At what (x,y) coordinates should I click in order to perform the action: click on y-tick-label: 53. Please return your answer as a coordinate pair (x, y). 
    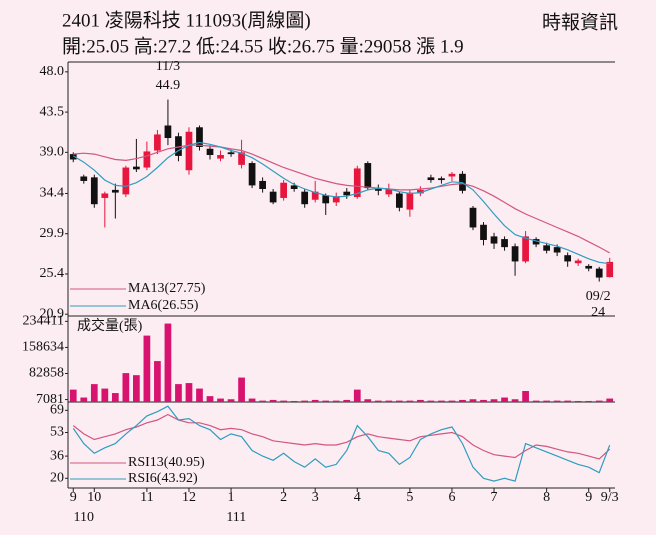
    Looking at the image, I should click on (57, 432).